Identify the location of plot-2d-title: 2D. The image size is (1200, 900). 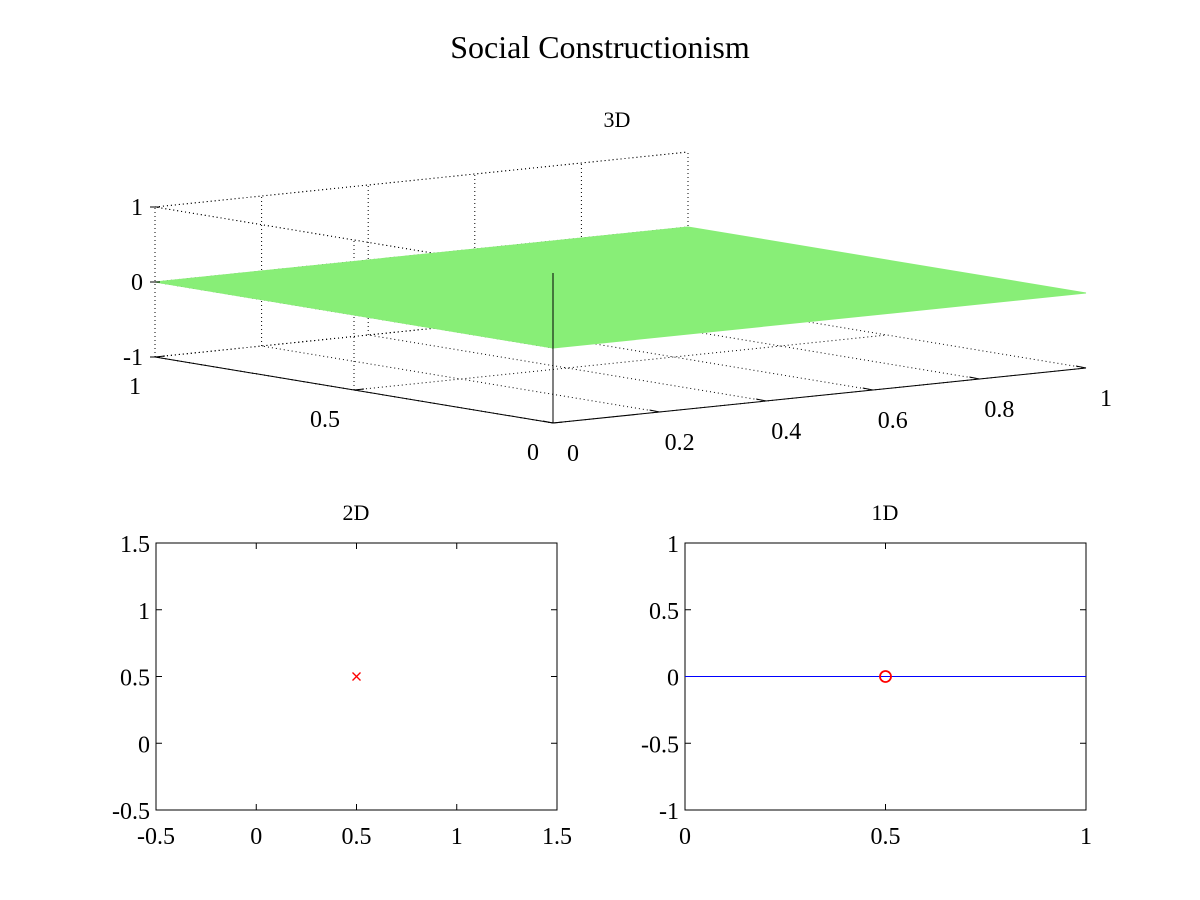
(356, 512).